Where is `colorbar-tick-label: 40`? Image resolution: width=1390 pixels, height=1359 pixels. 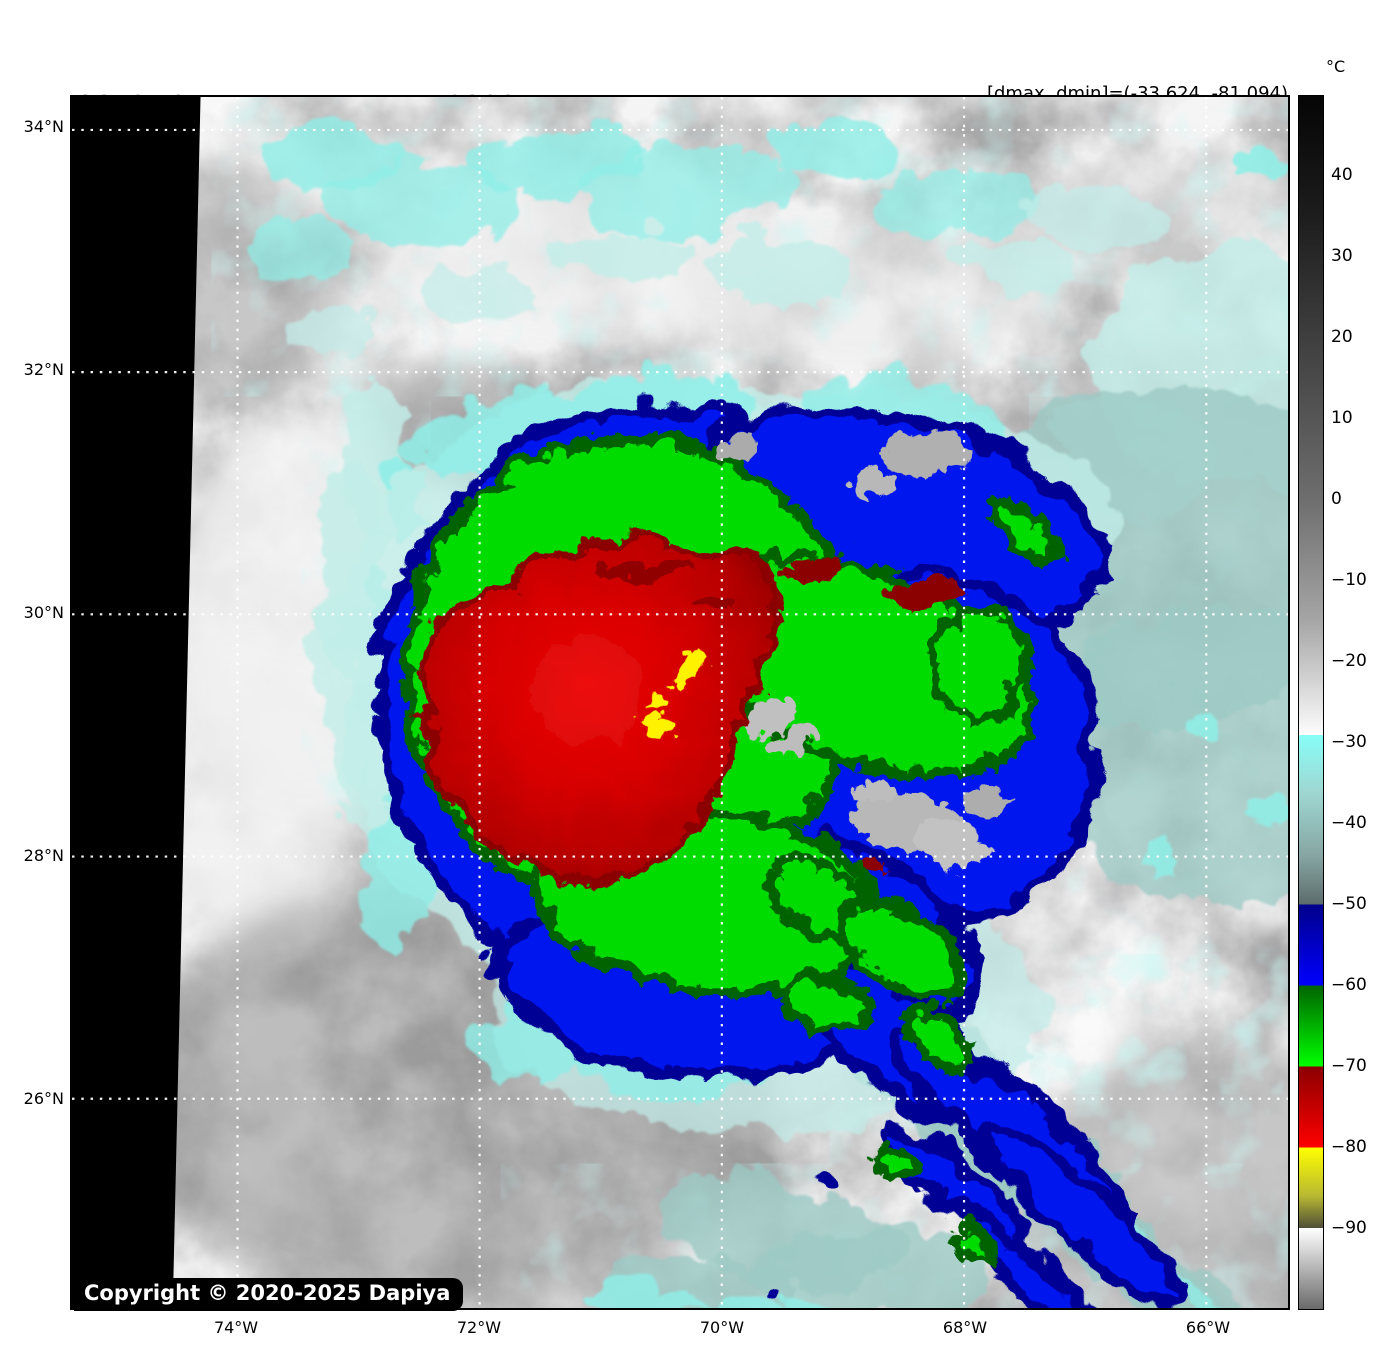 colorbar-tick-label: 40 is located at coordinates (1342, 175).